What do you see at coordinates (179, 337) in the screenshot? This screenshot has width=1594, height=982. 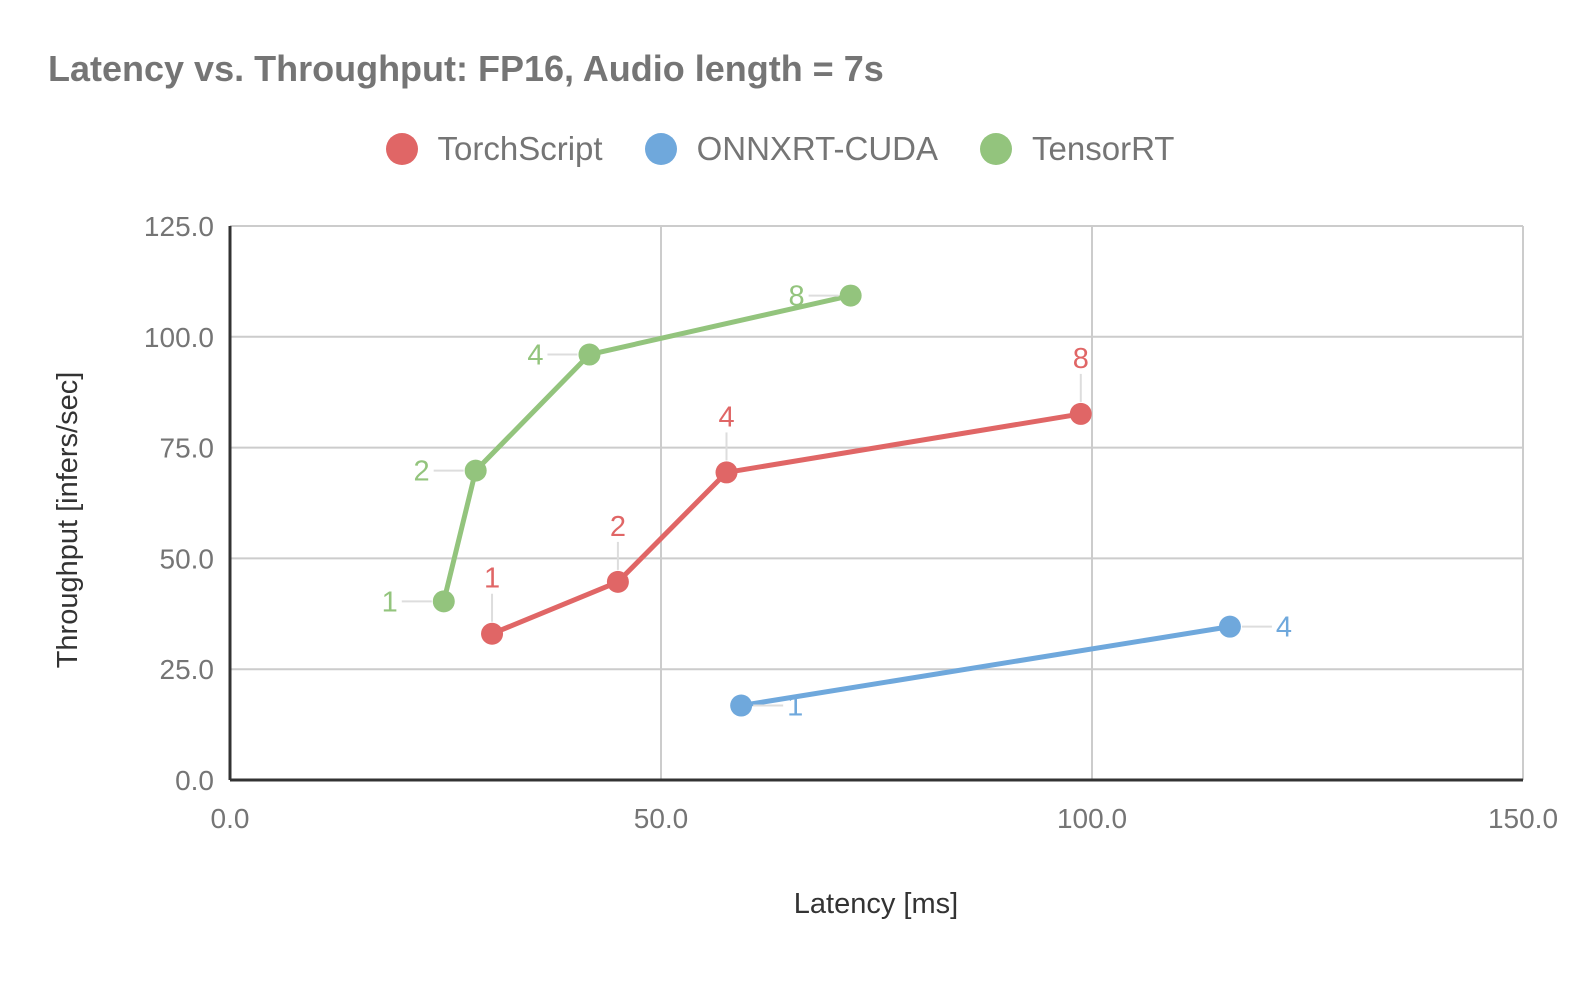 I see `y-tick-label: 100.0` at bounding box center [179, 337].